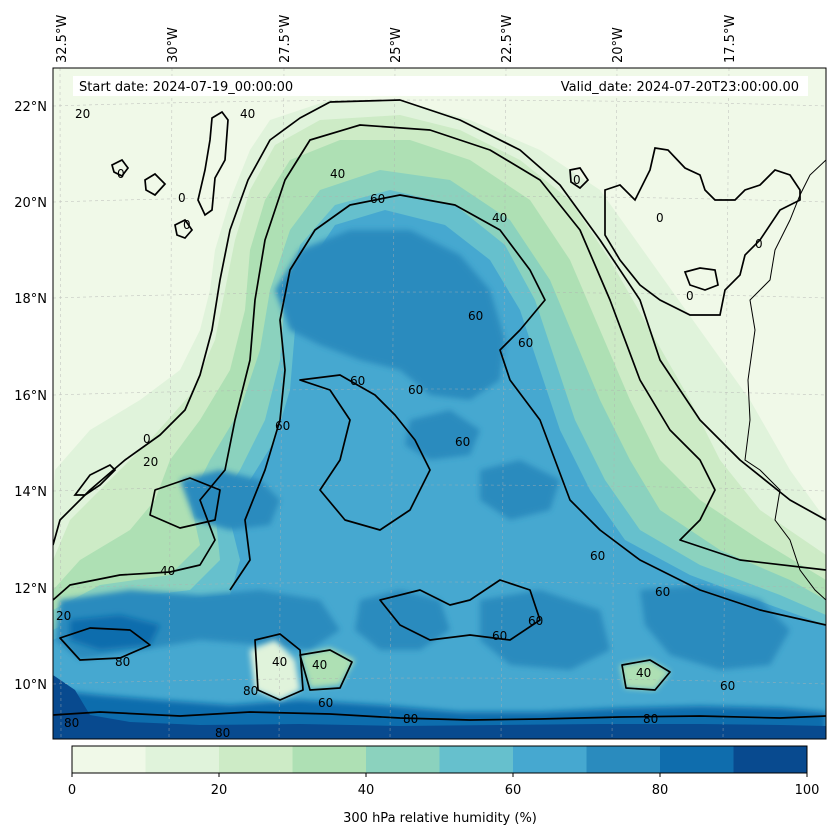 This screenshot has height=836, width=837. Describe the element at coordinates (785, 380) in the screenshot. I see `africa-coastline` at that location.